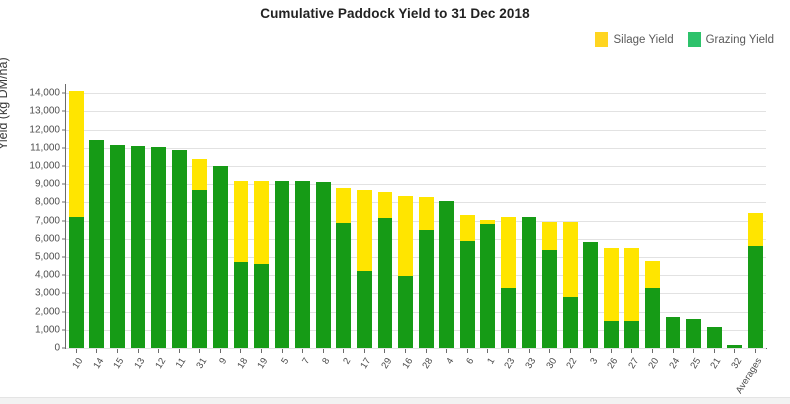 This screenshot has width=790, height=404. Describe the element at coordinates (730, 39) in the screenshot. I see `legend-item-grazing-yield: Grazing Yield` at that location.